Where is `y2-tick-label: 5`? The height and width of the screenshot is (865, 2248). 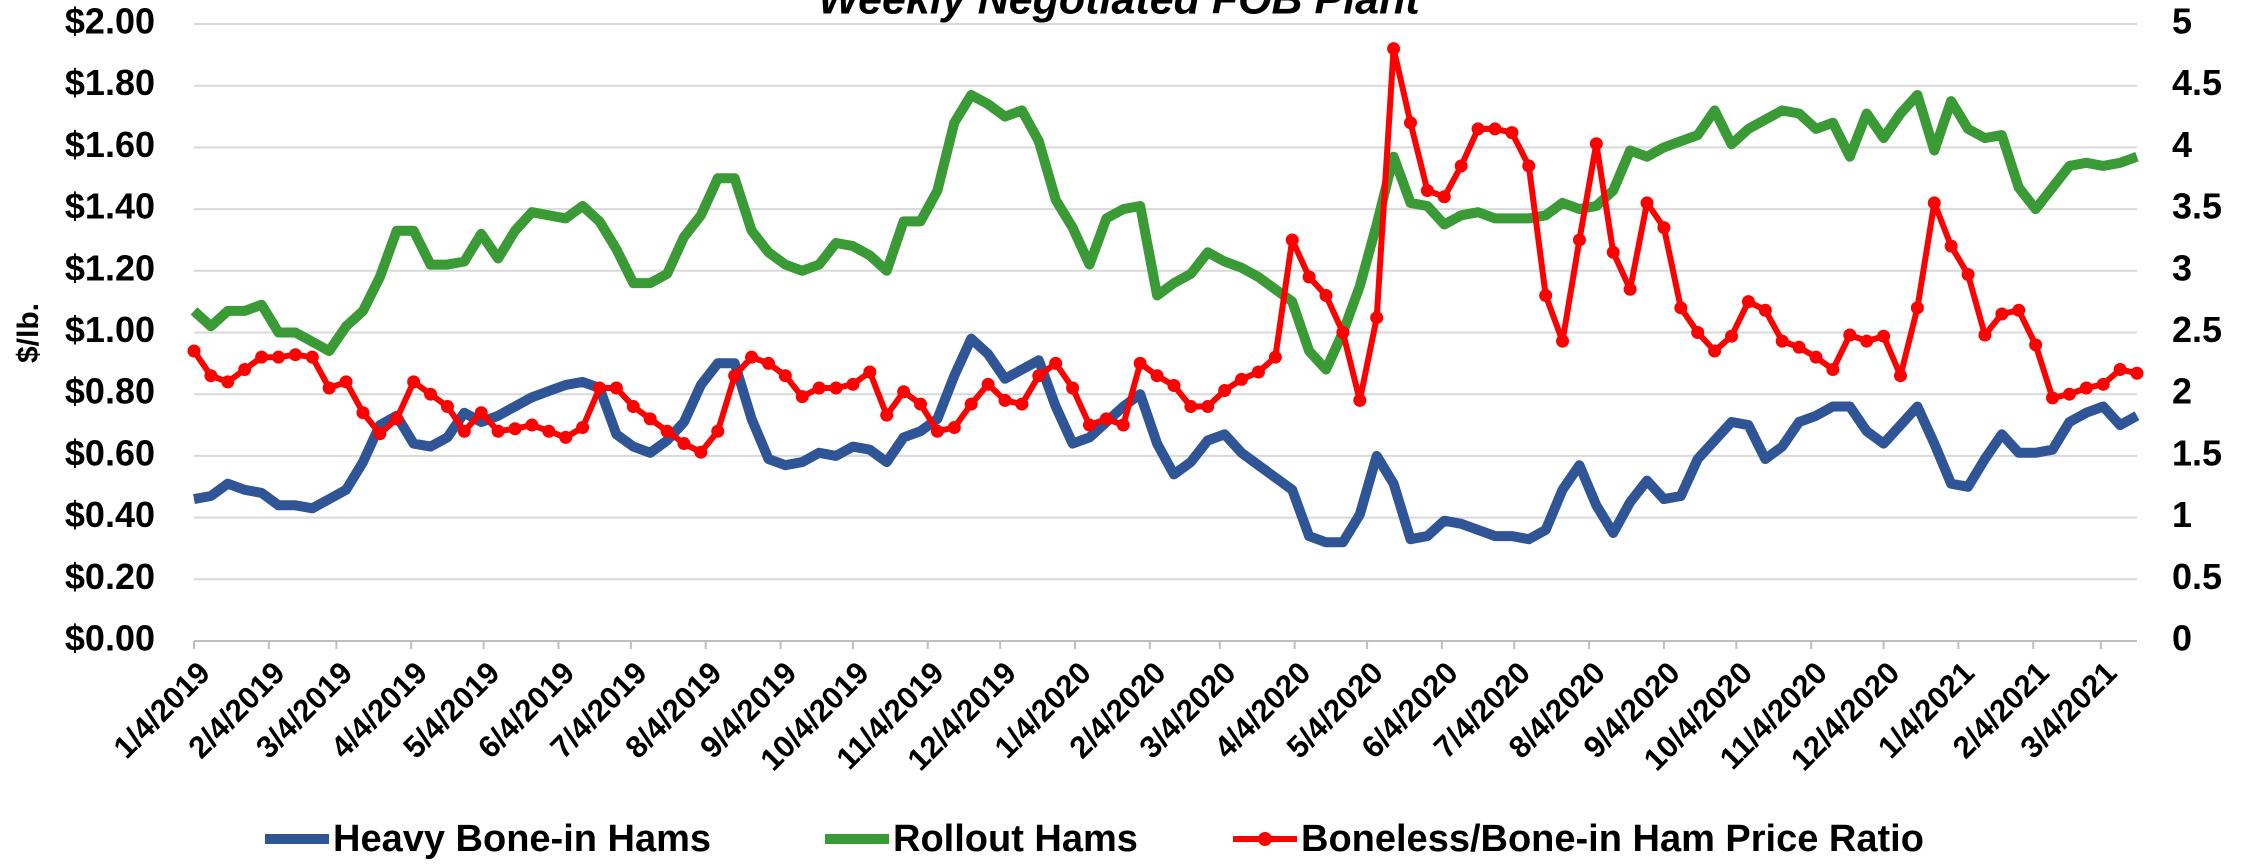
y2-tick-label: 5 is located at coordinates (2182, 21).